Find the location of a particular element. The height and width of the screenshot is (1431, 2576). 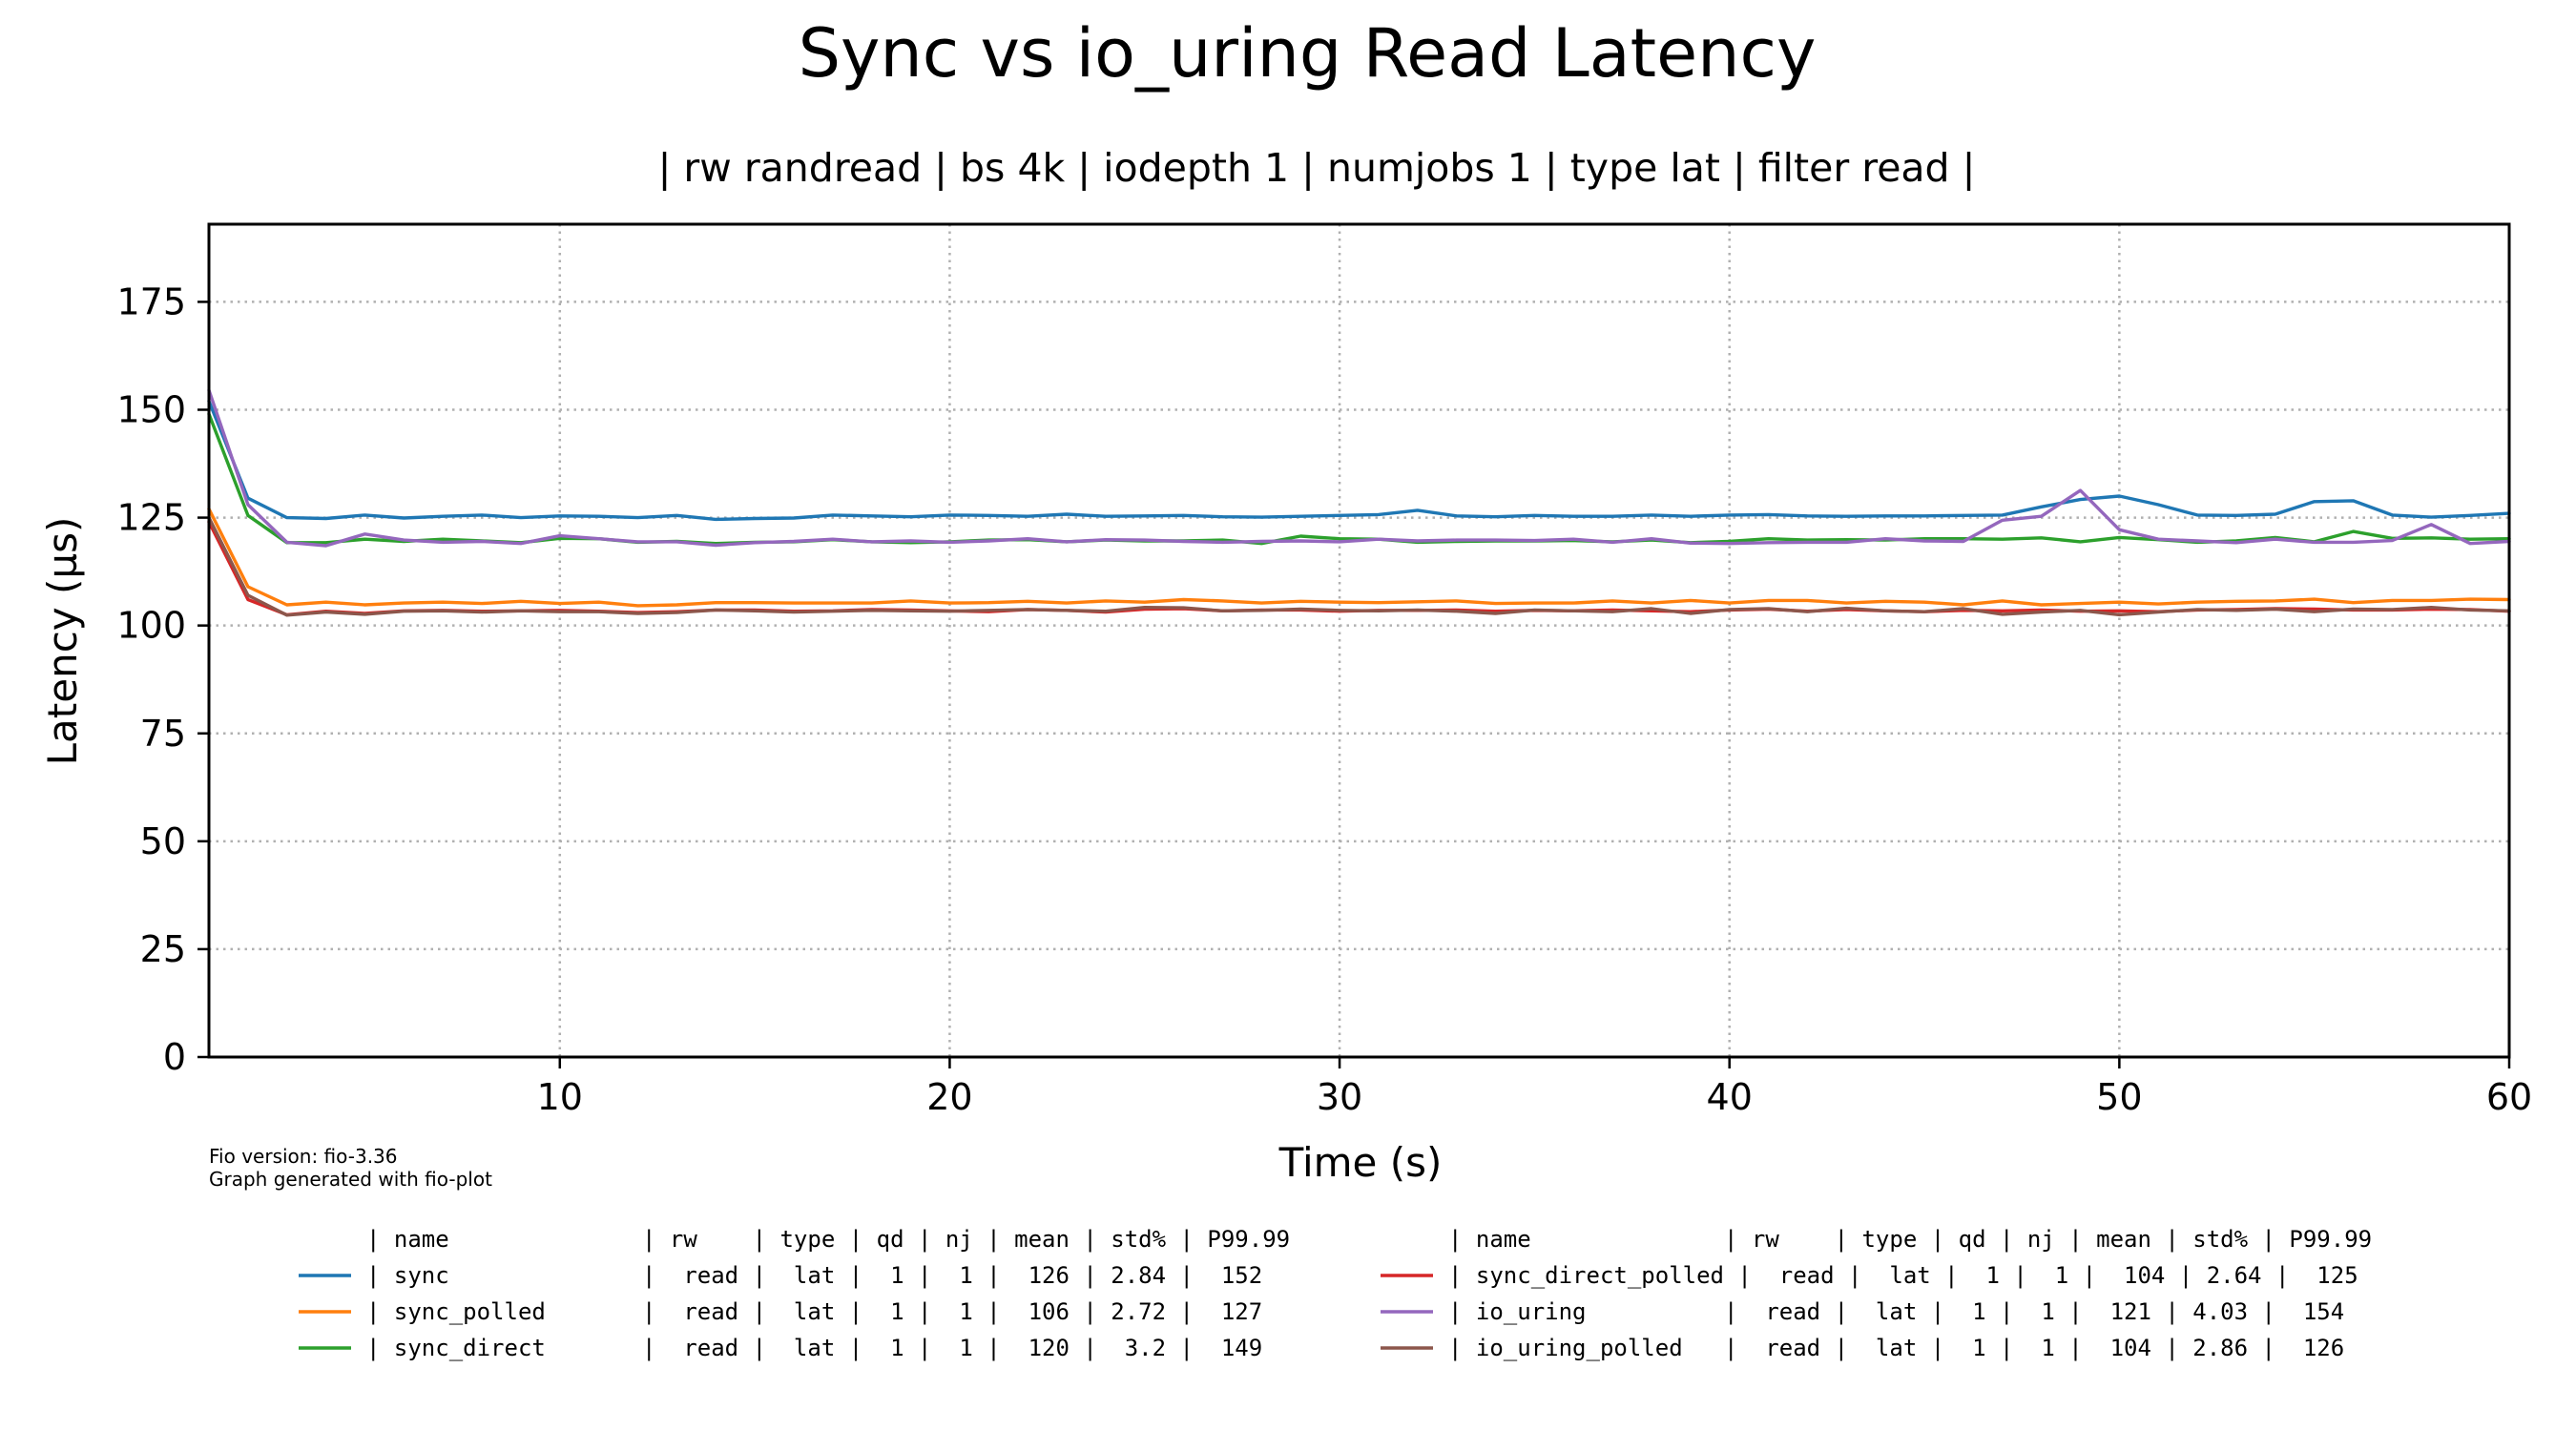

series-line-sync-direct is located at coordinates (1359, 479).